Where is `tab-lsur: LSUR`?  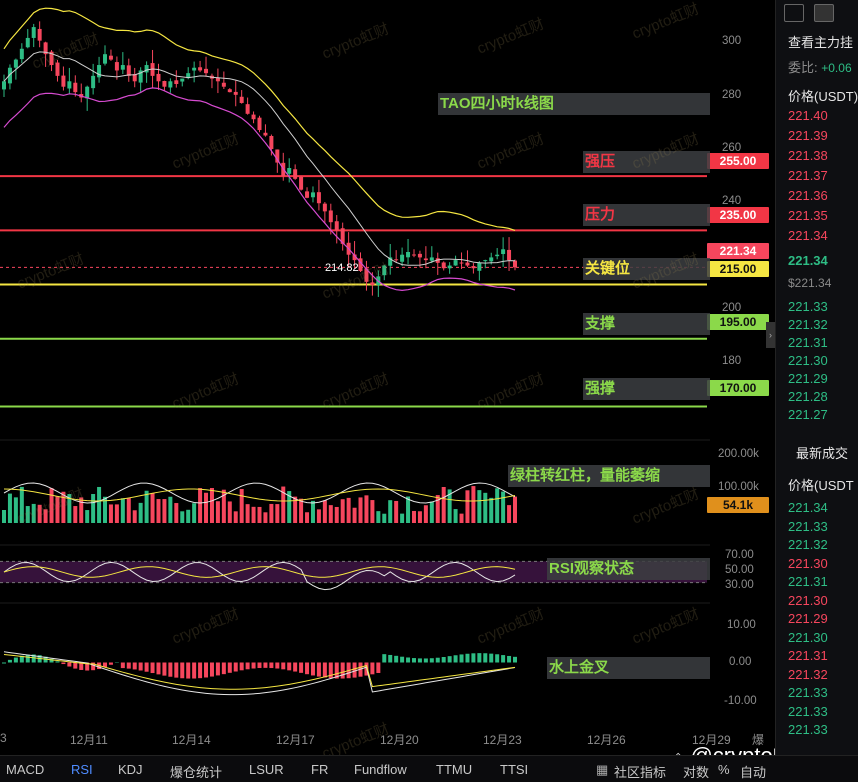 tab-lsur: LSUR is located at coordinates (266, 769).